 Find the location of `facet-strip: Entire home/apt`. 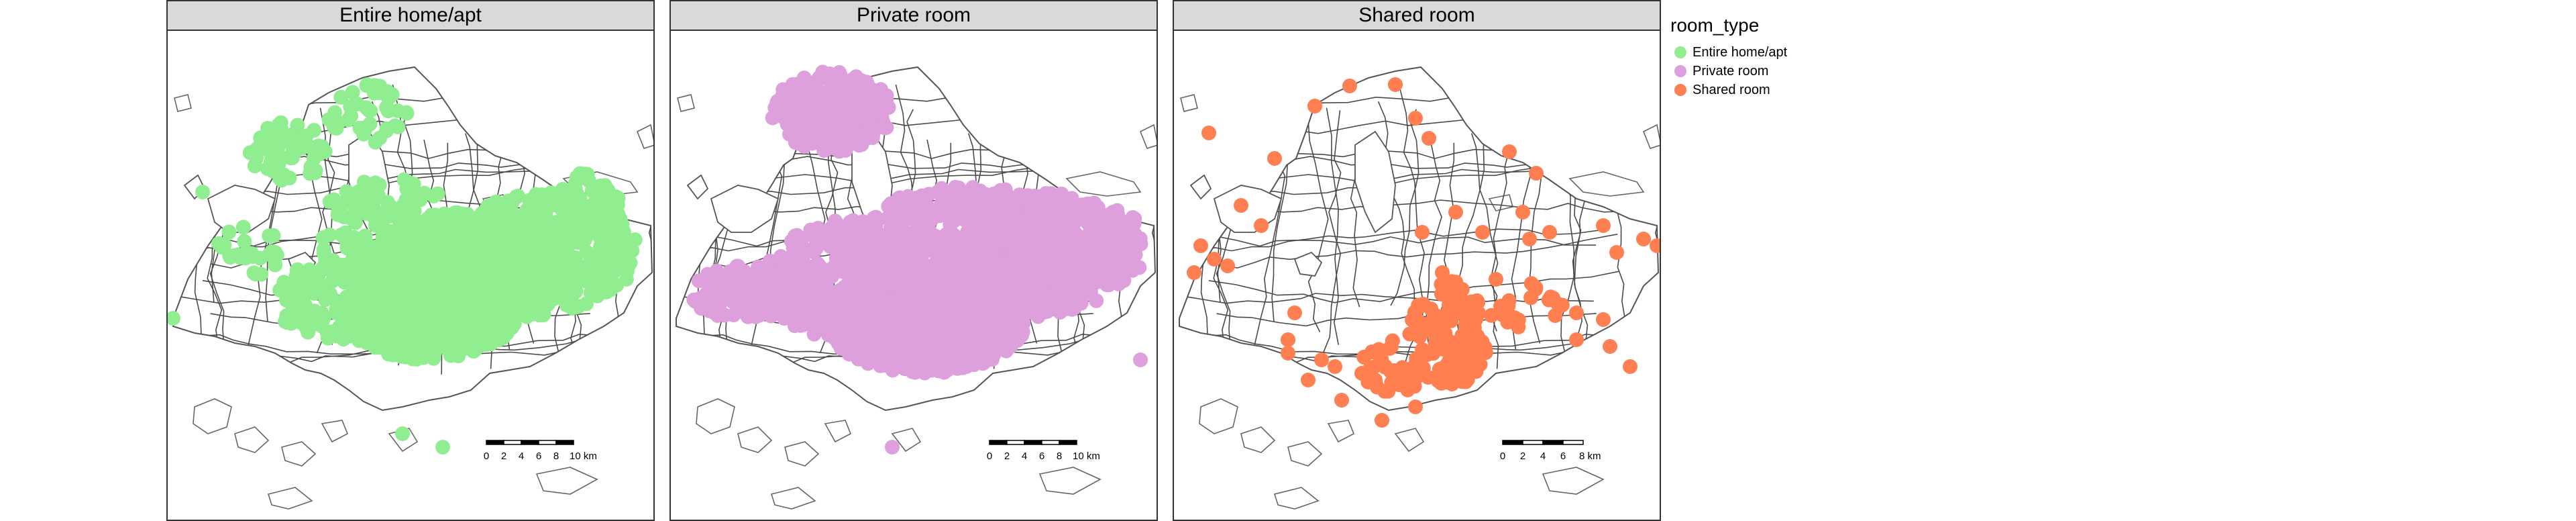

facet-strip: Entire home/apt is located at coordinates (410, 15).